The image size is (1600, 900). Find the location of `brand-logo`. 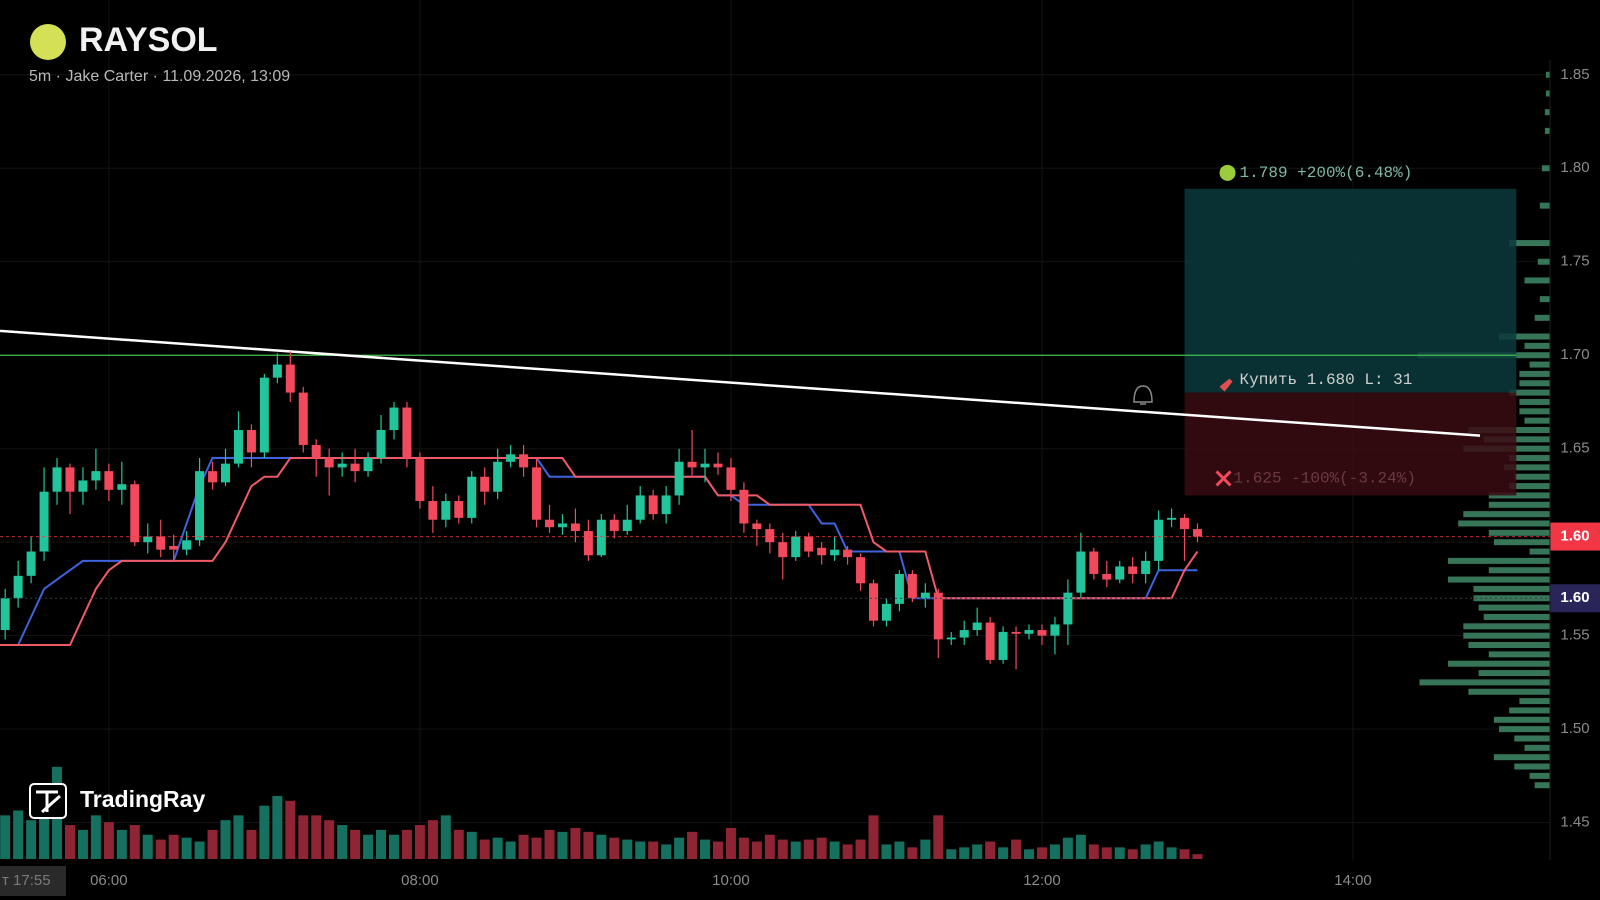

brand-logo is located at coordinates (48, 801).